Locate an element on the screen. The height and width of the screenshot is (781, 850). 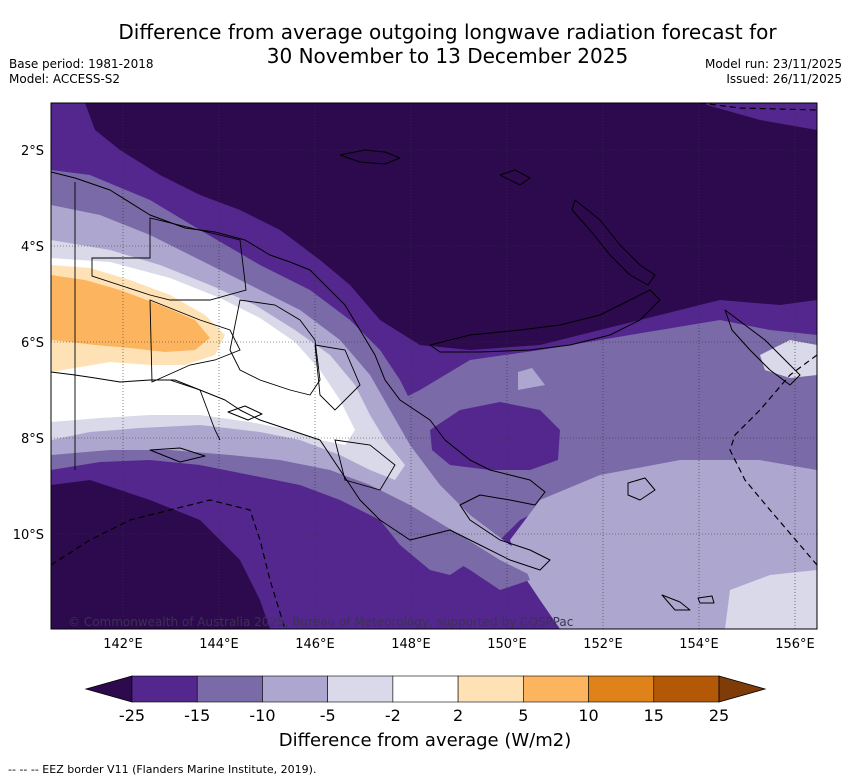
band-east-near-zero is located at coordinates (771, 599).